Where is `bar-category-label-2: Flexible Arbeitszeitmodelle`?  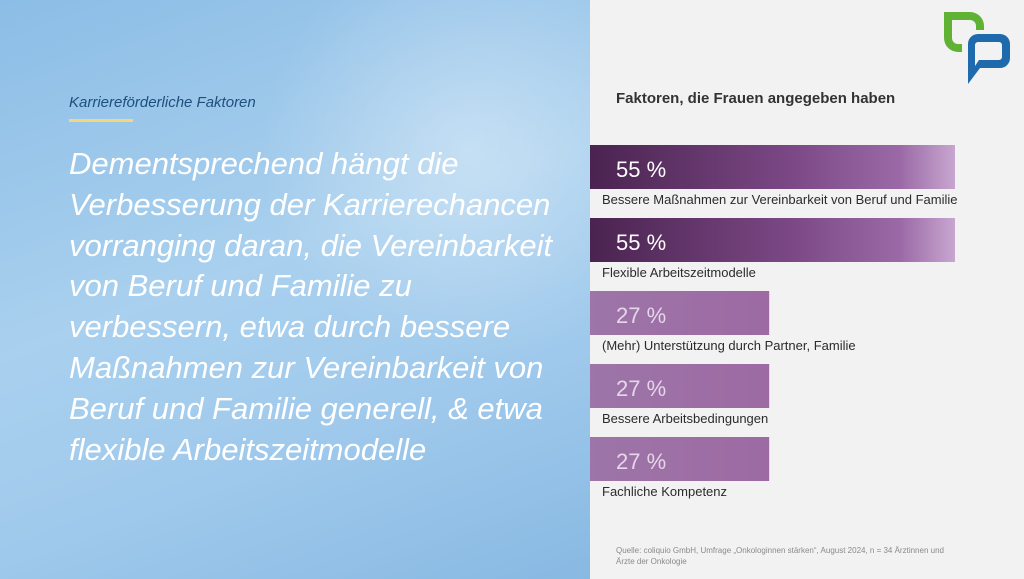
bar-category-label-2: Flexible Arbeitszeitmodelle is located at coordinates (679, 272).